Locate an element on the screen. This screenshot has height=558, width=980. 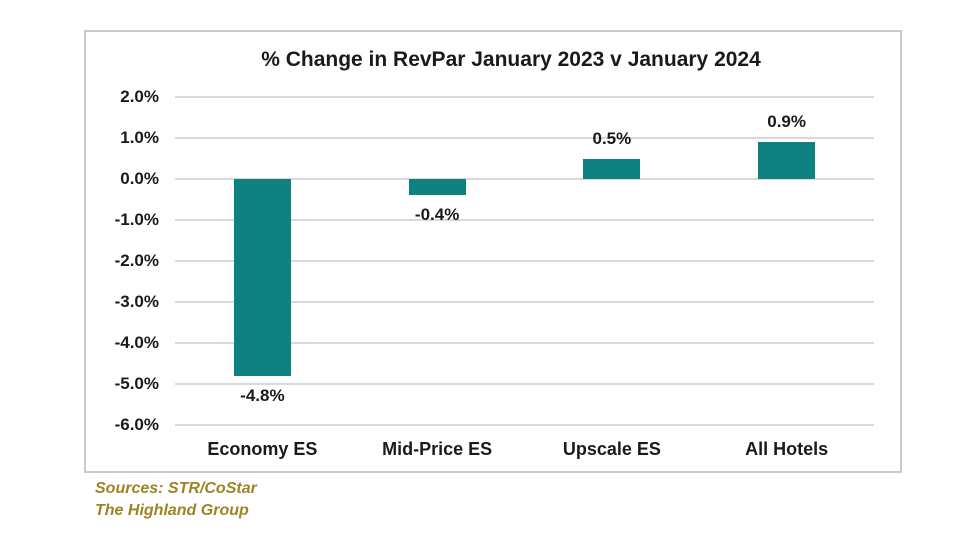
bar-value-label-all-hotels: 0.9% is located at coordinates (786, 122).